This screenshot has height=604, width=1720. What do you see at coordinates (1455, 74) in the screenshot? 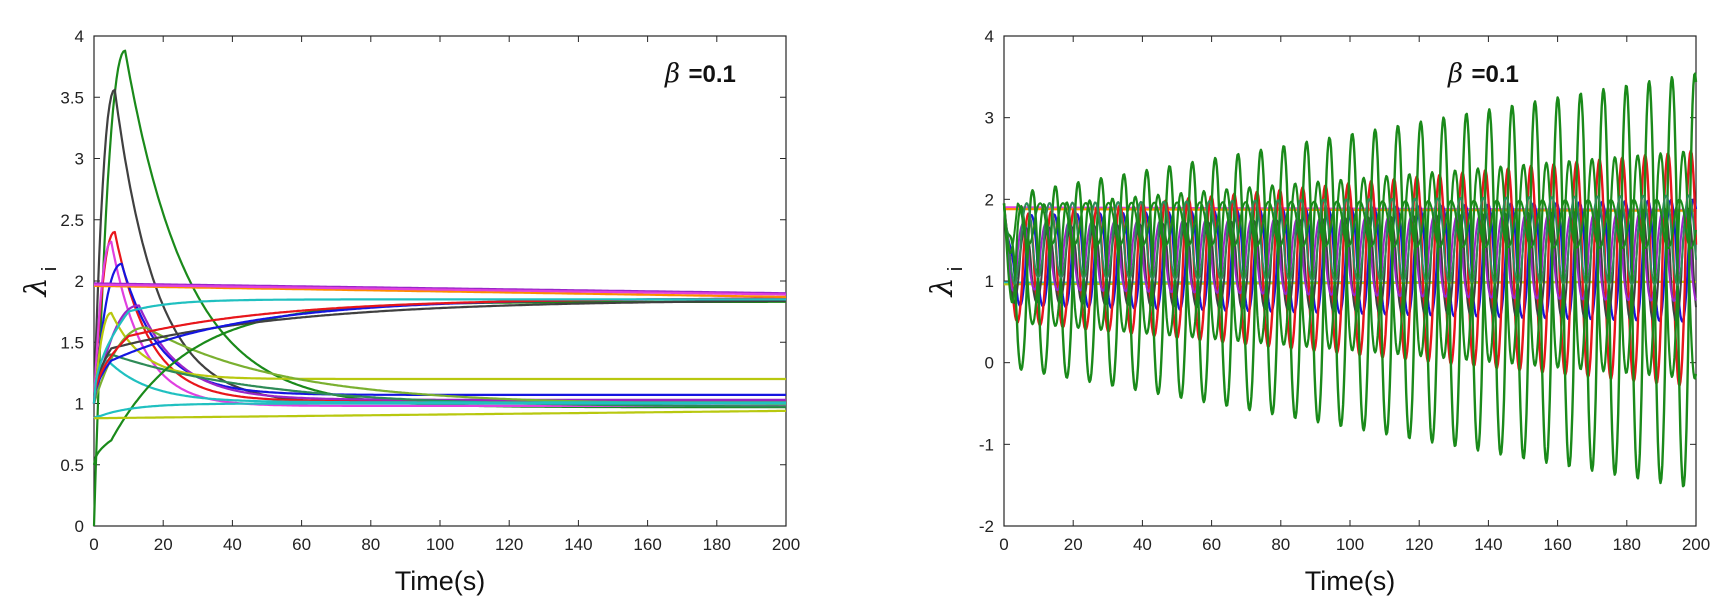
I see `annotation-symbol-right: β` at bounding box center [1455, 74].